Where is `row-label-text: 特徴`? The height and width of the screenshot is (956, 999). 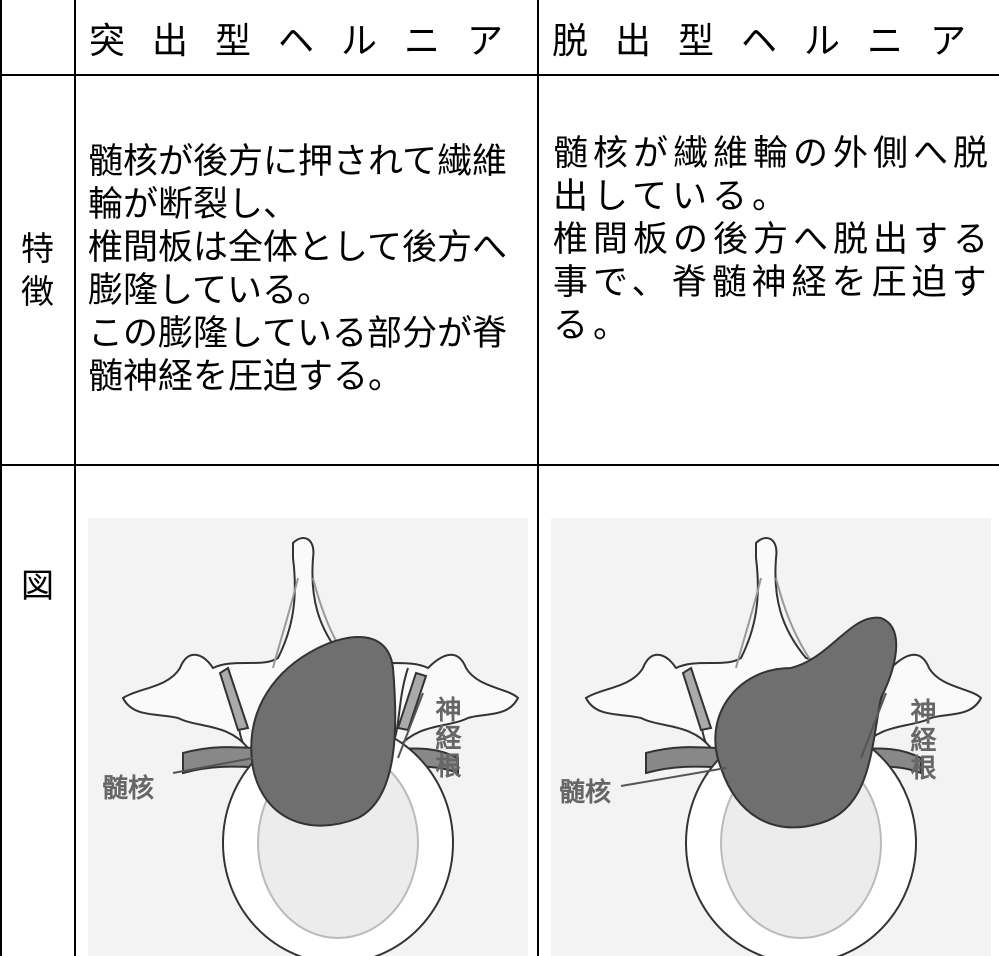 row-label-text: 特徴 is located at coordinates (37, 270).